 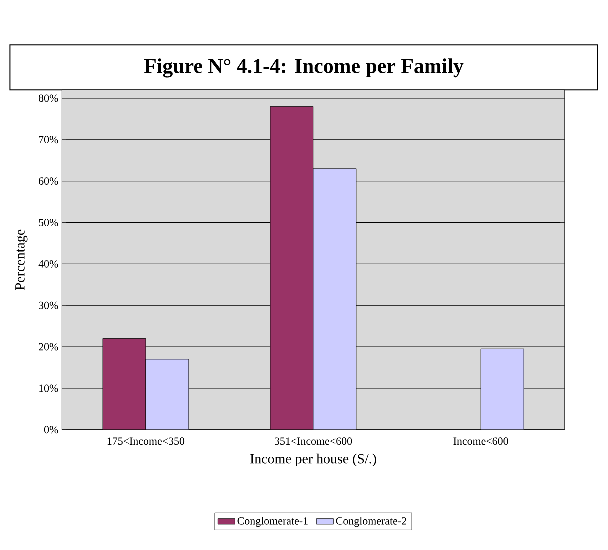 I want to click on y-tick-label: 40%, so click(x=48, y=264).